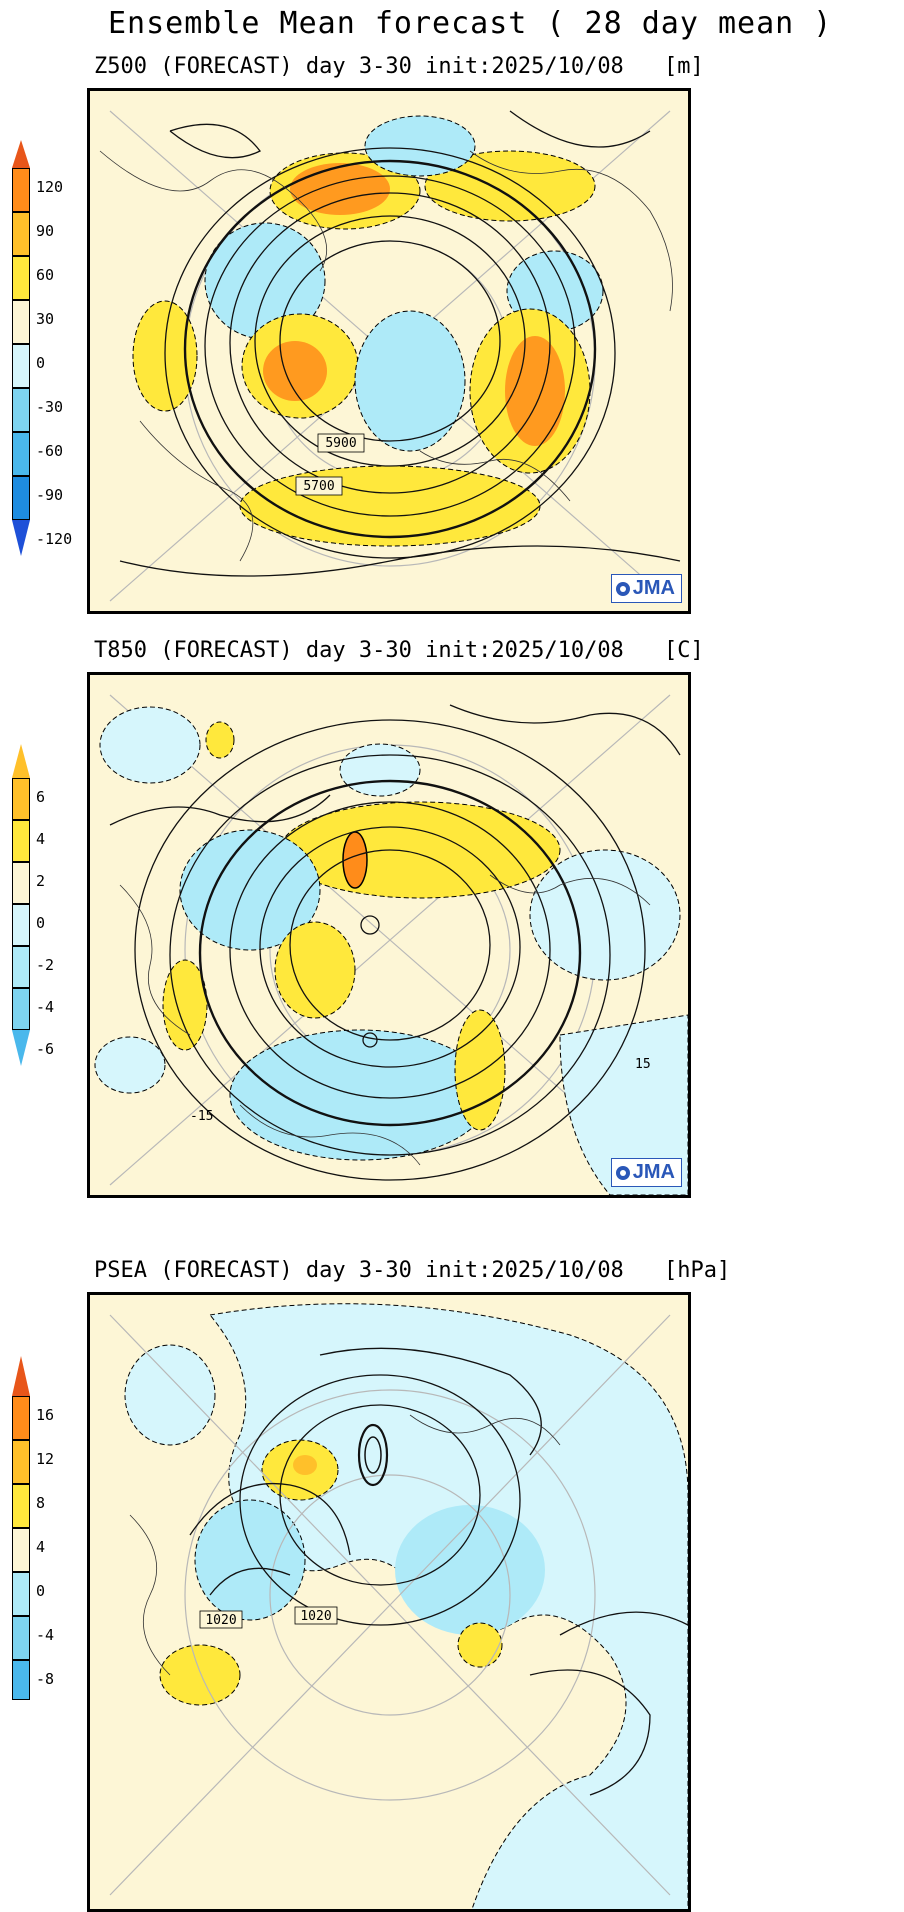  What do you see at coordinates (50, 407) in the screenshot?
I see `colorbar-tick: -30` at bounding box center [50, 407].